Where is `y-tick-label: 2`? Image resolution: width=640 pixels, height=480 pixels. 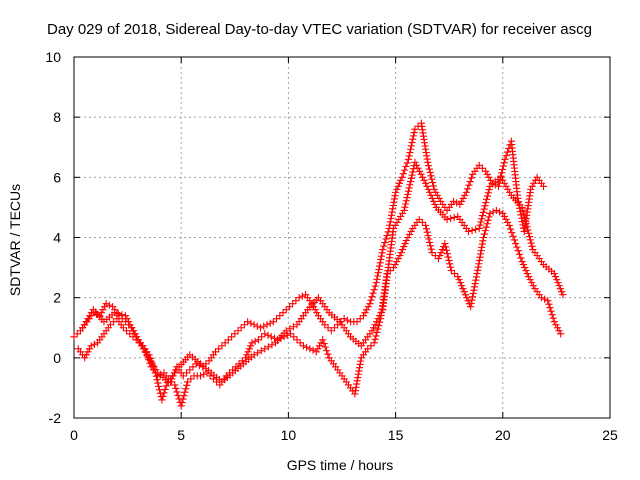 y-tick-label: 2 is located at coordinates (57, 298).